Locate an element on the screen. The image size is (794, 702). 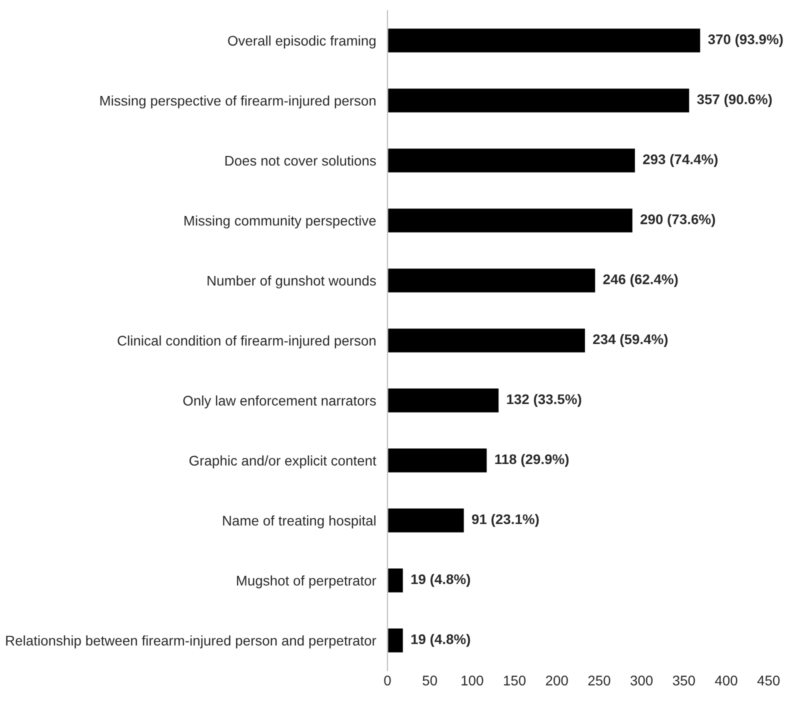
data-label: 234 (59.4%) is located at coordinates (630, 340).